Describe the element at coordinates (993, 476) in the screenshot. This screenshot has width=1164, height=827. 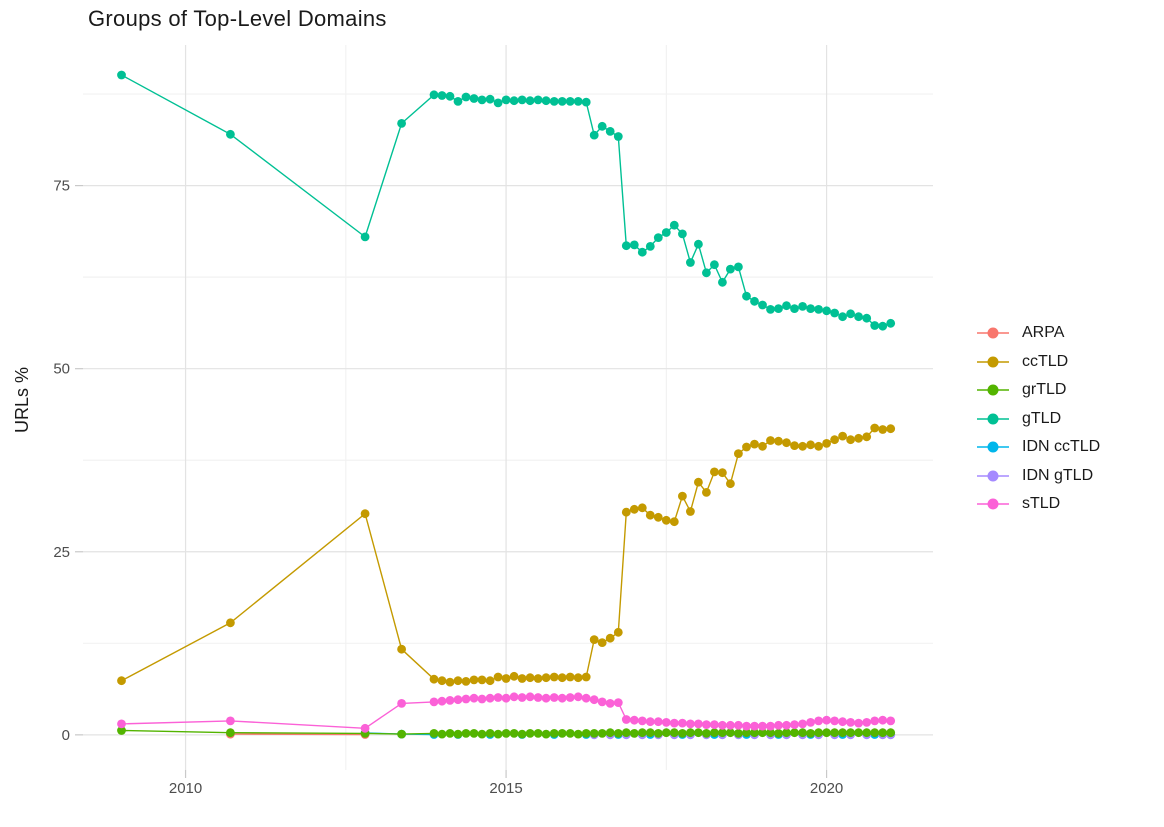
I see `legend-key-idn-gtld` at that location.